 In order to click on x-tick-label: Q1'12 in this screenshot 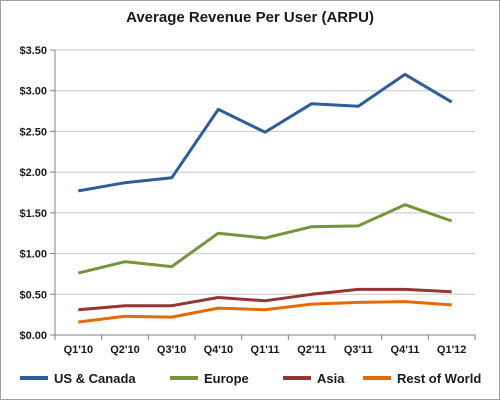, I will do `click(452, 350)`.